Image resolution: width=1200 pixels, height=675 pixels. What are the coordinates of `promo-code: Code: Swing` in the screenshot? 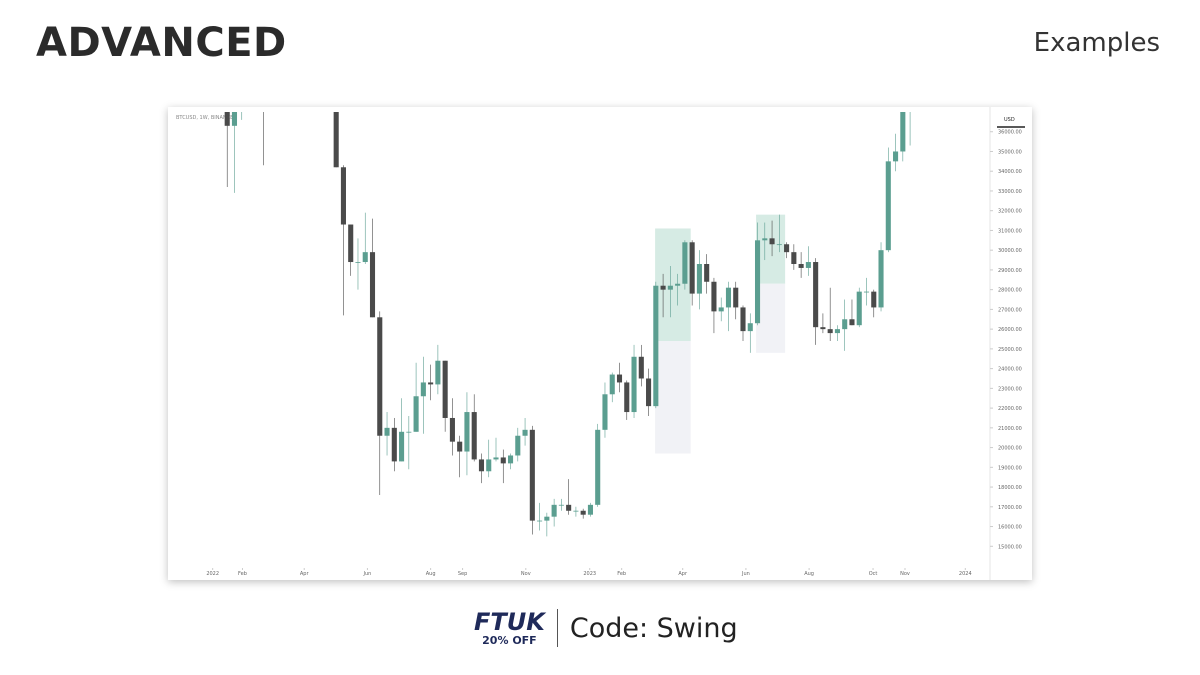 It's located at (653, 628).